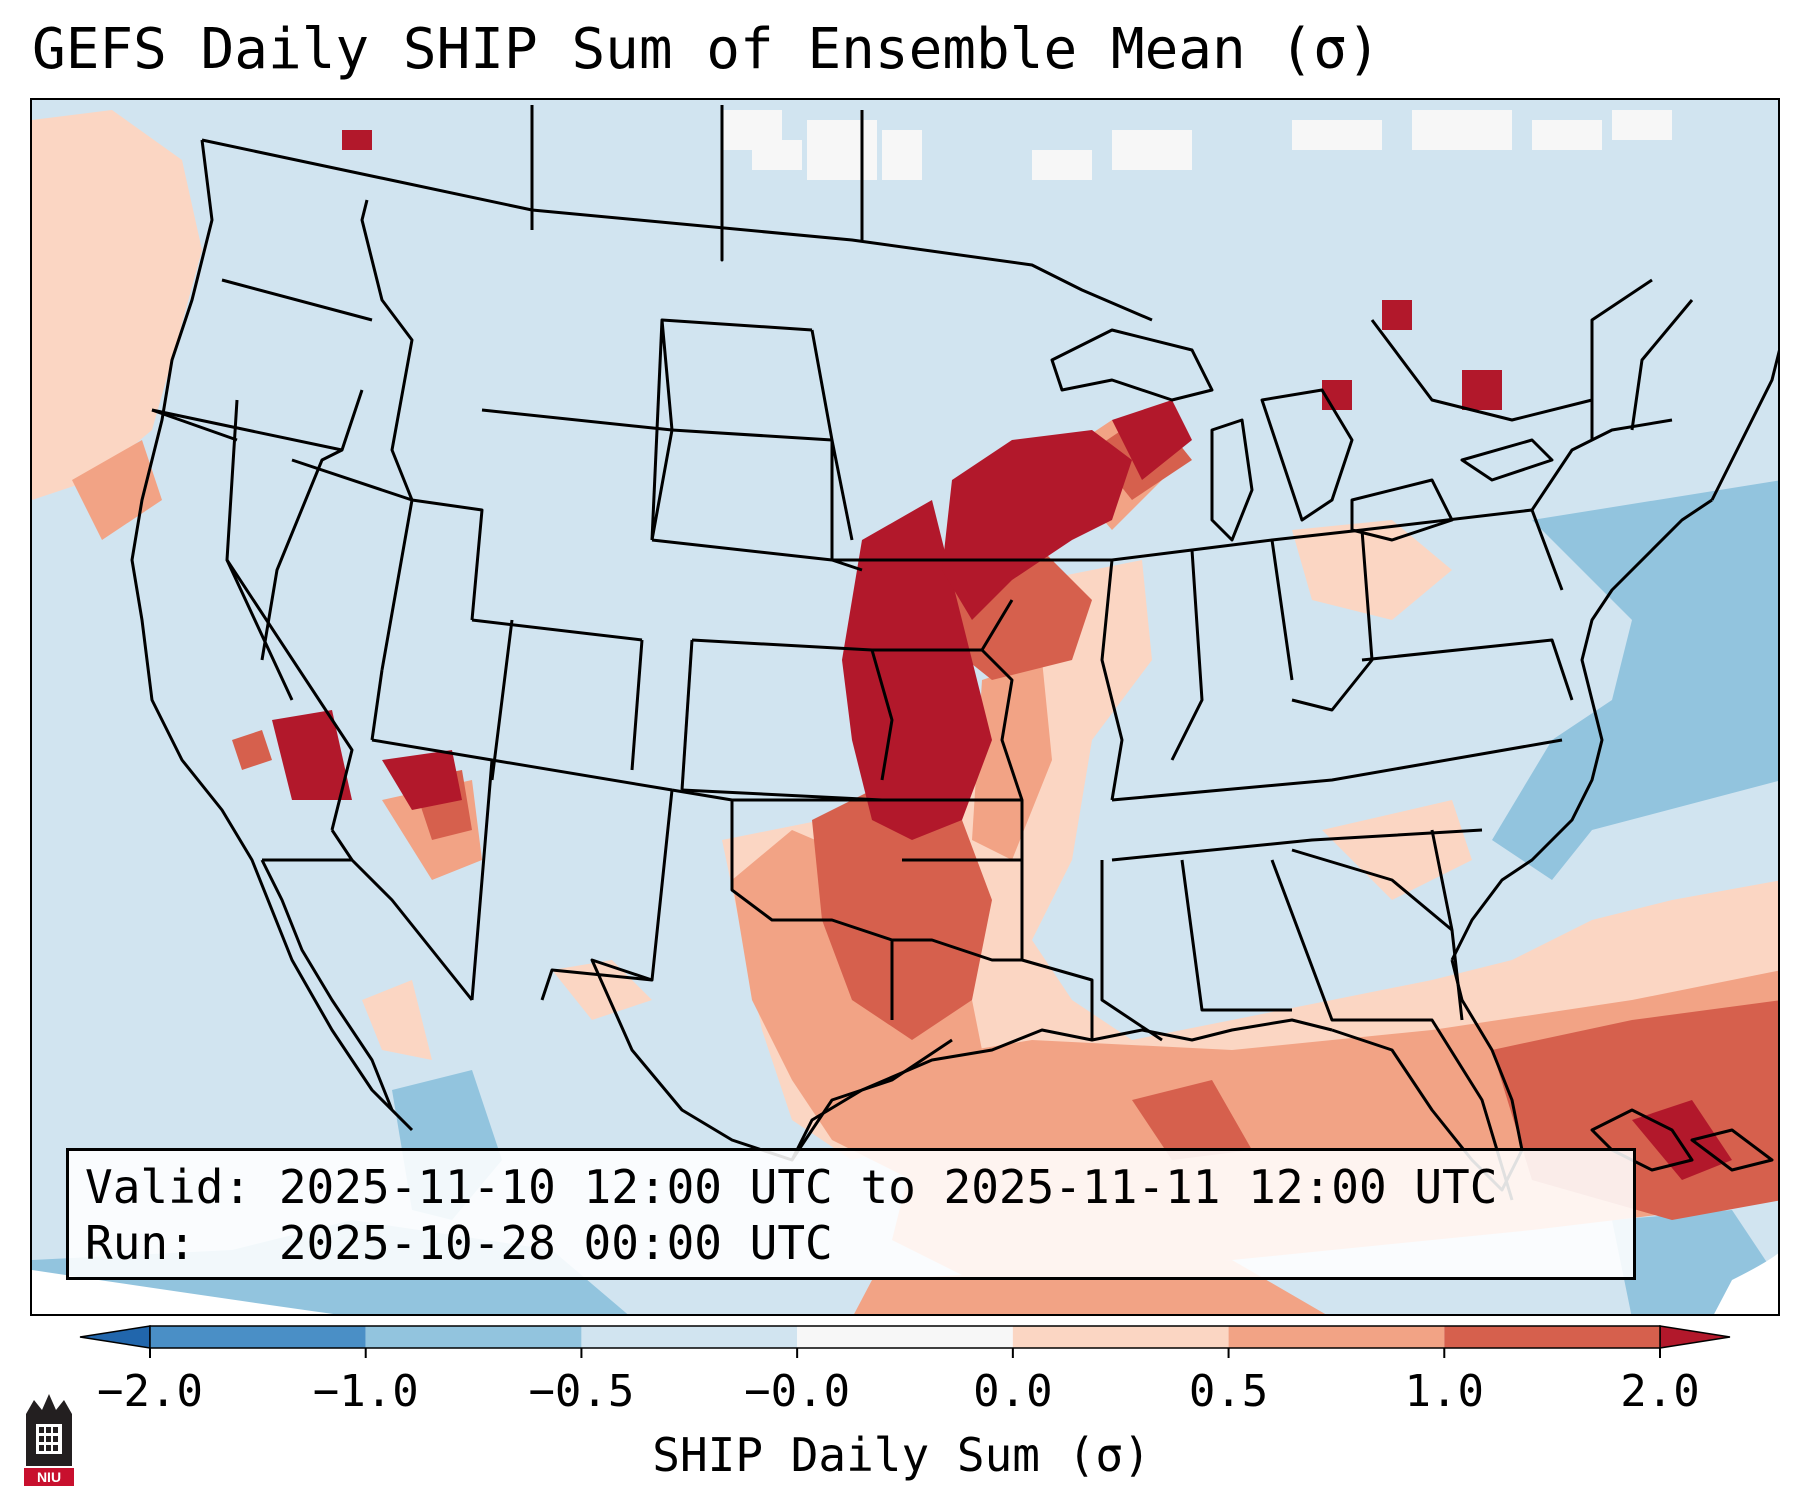  What do you see at coordinates (581, 1391) in the screenshot?
I see `colorbar-tick-label: −0.5` at bounding box center [581, 1391].